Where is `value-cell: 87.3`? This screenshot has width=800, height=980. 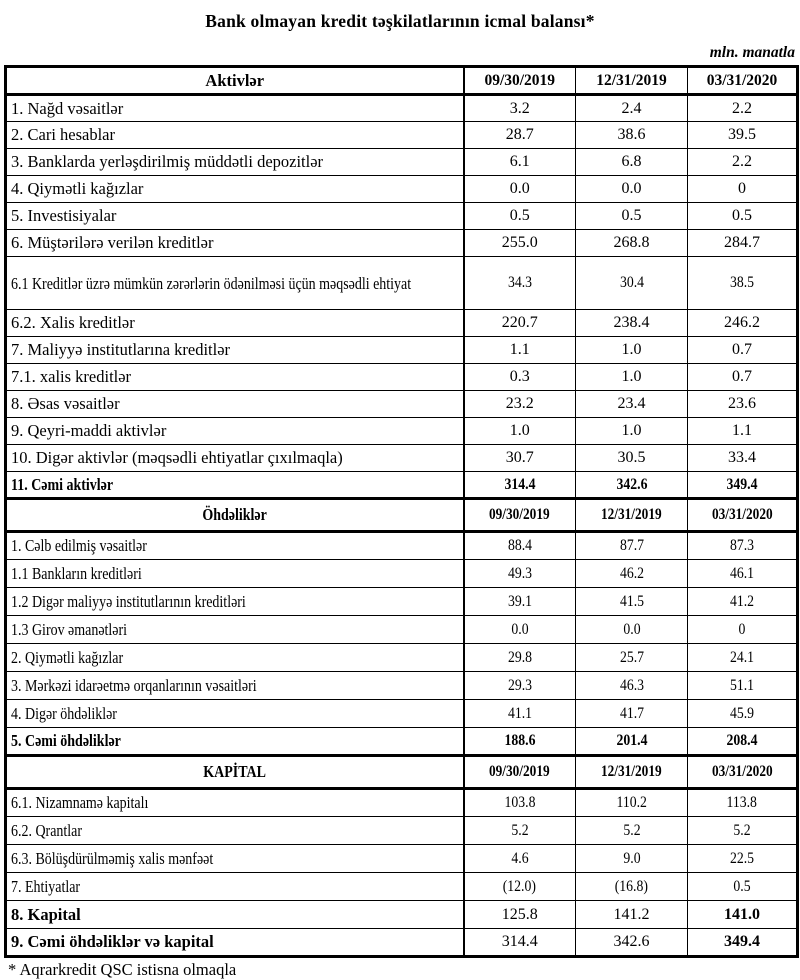
value-cell: 87.3 is located at coordinates (742, 545).